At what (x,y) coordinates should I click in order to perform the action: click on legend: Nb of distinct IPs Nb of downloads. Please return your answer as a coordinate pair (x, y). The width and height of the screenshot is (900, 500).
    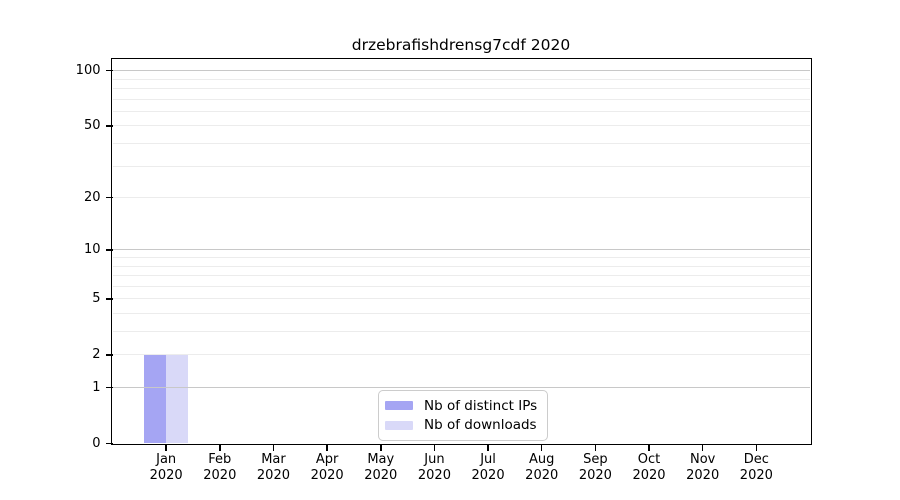
    Looking at the image, I should click on (463, 415).